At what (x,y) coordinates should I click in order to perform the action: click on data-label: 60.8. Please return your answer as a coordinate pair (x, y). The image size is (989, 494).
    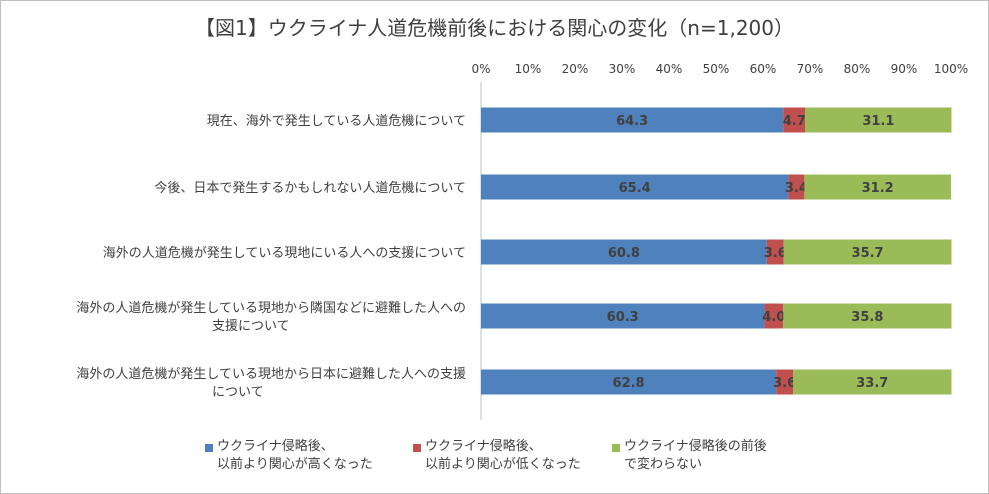
    Looking at the image, I should click on (624, 253).